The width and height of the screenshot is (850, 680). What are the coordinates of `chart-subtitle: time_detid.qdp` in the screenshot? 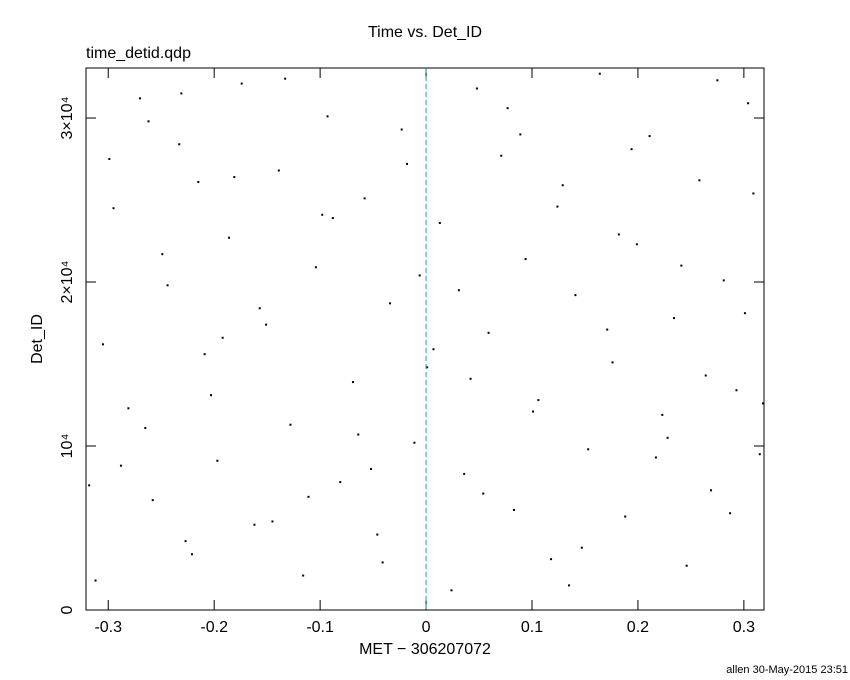 It's located at (138, 53).